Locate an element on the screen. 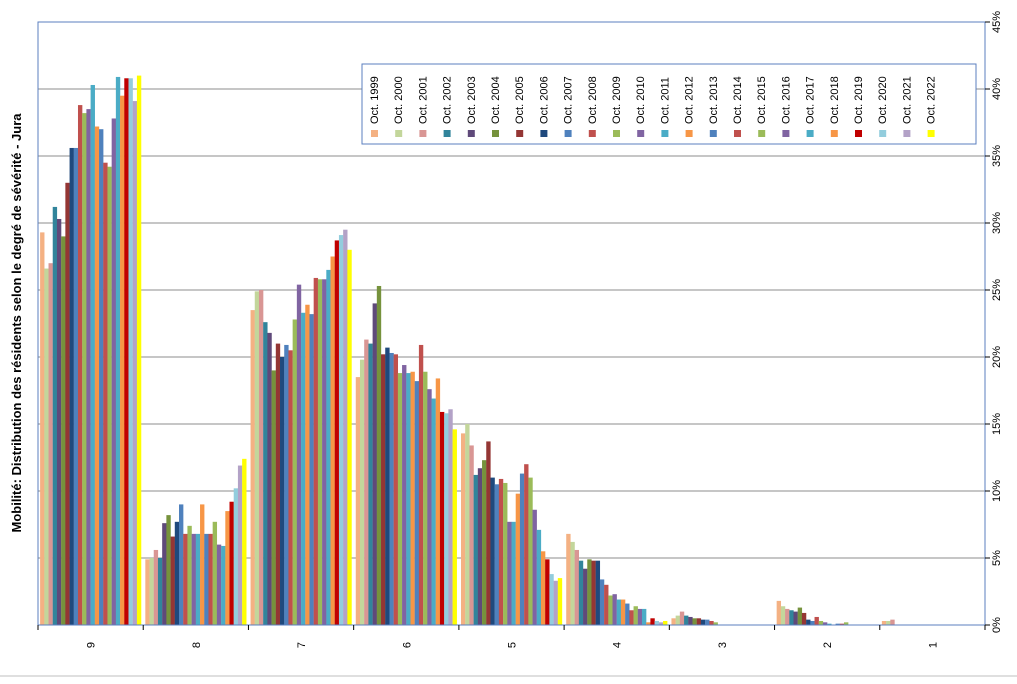  y-tick-label: 0% is located at coordinates (997, 625).